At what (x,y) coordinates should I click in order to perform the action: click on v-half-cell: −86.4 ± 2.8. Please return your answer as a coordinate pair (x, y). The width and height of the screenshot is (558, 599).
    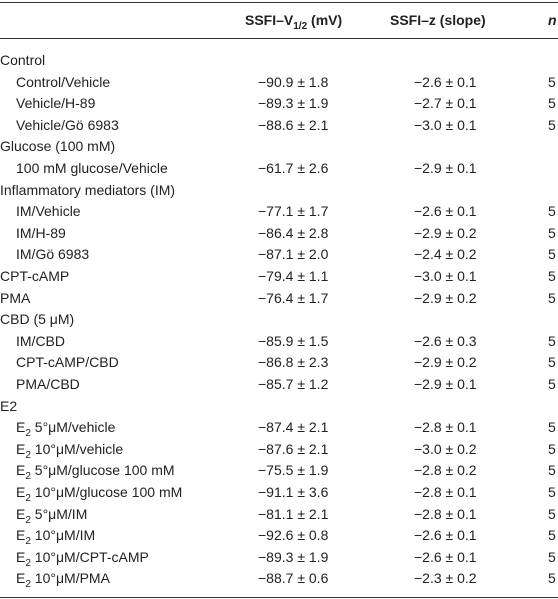
    Looking at the image, I should click on (293, 232).